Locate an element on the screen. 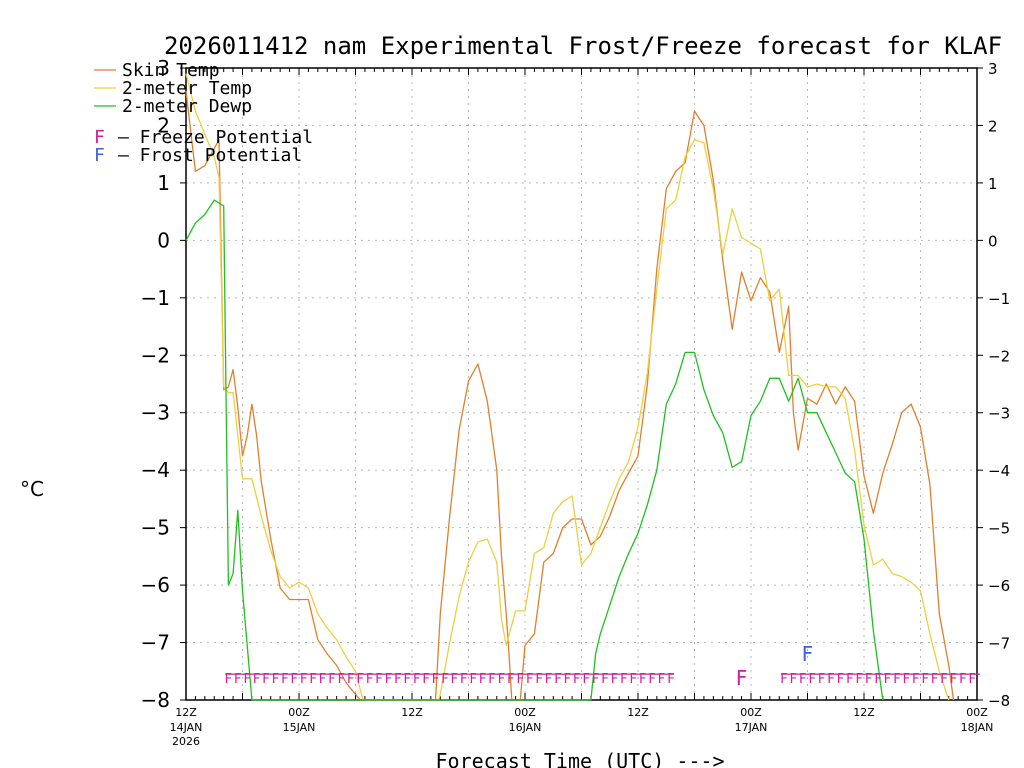  y-tick-label-right: 3 is located at coordinates (993, 69).